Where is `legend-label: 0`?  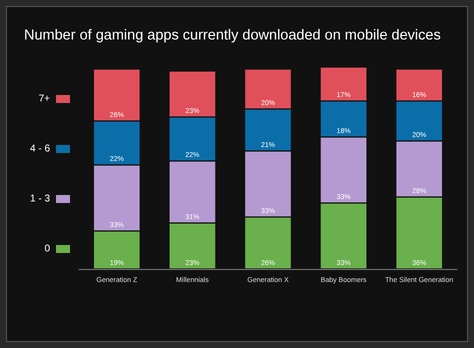 legend-label: 0 is located at coordinates (47, 249).